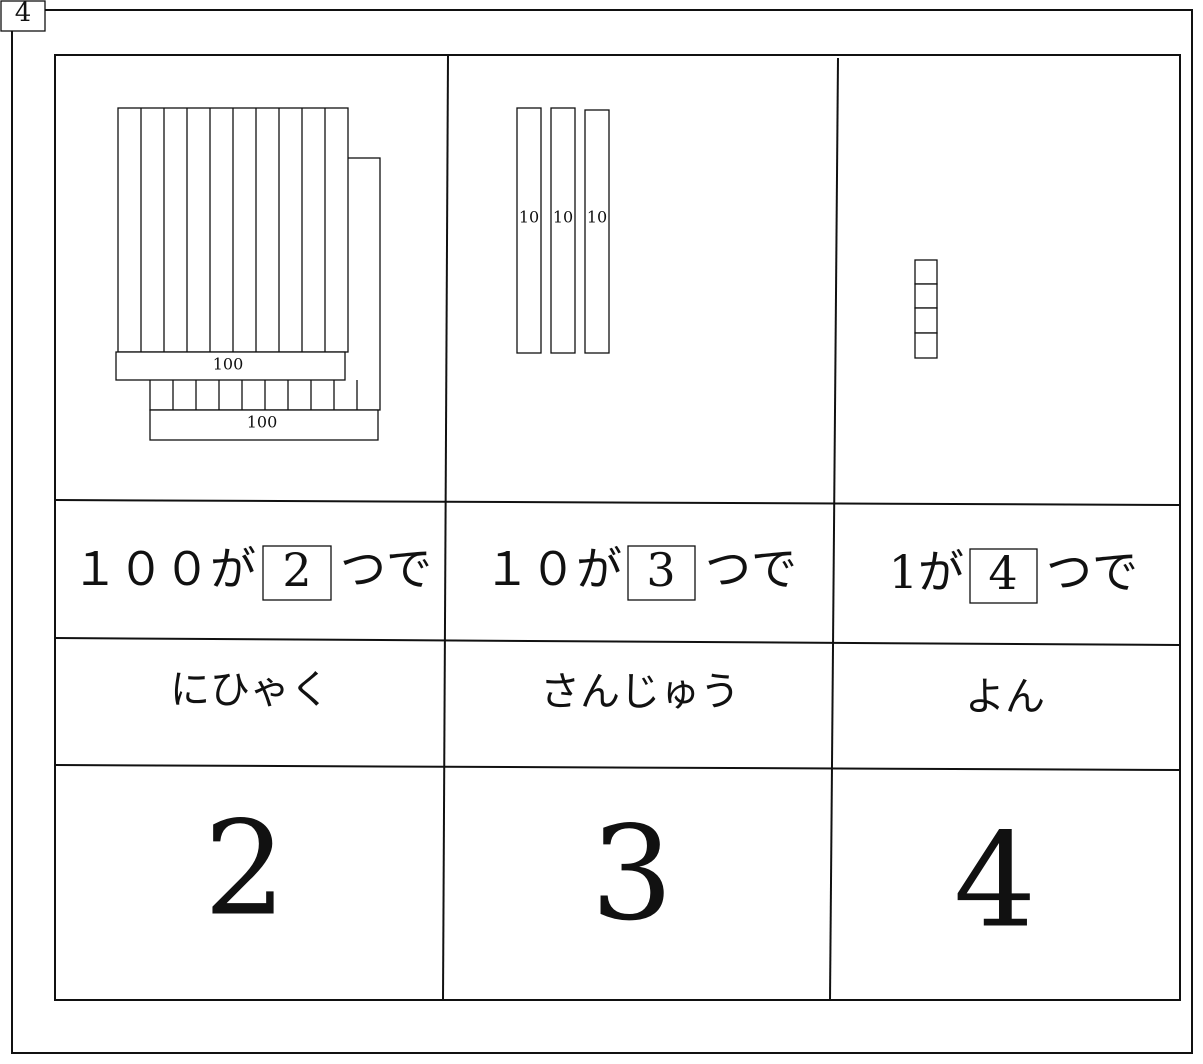 The height and width of the screenshot is (1064, 1203). What do you see at coordinates (632, 874) in the screenshot?
I see `digit: 3` at bounding box center [632, 874].